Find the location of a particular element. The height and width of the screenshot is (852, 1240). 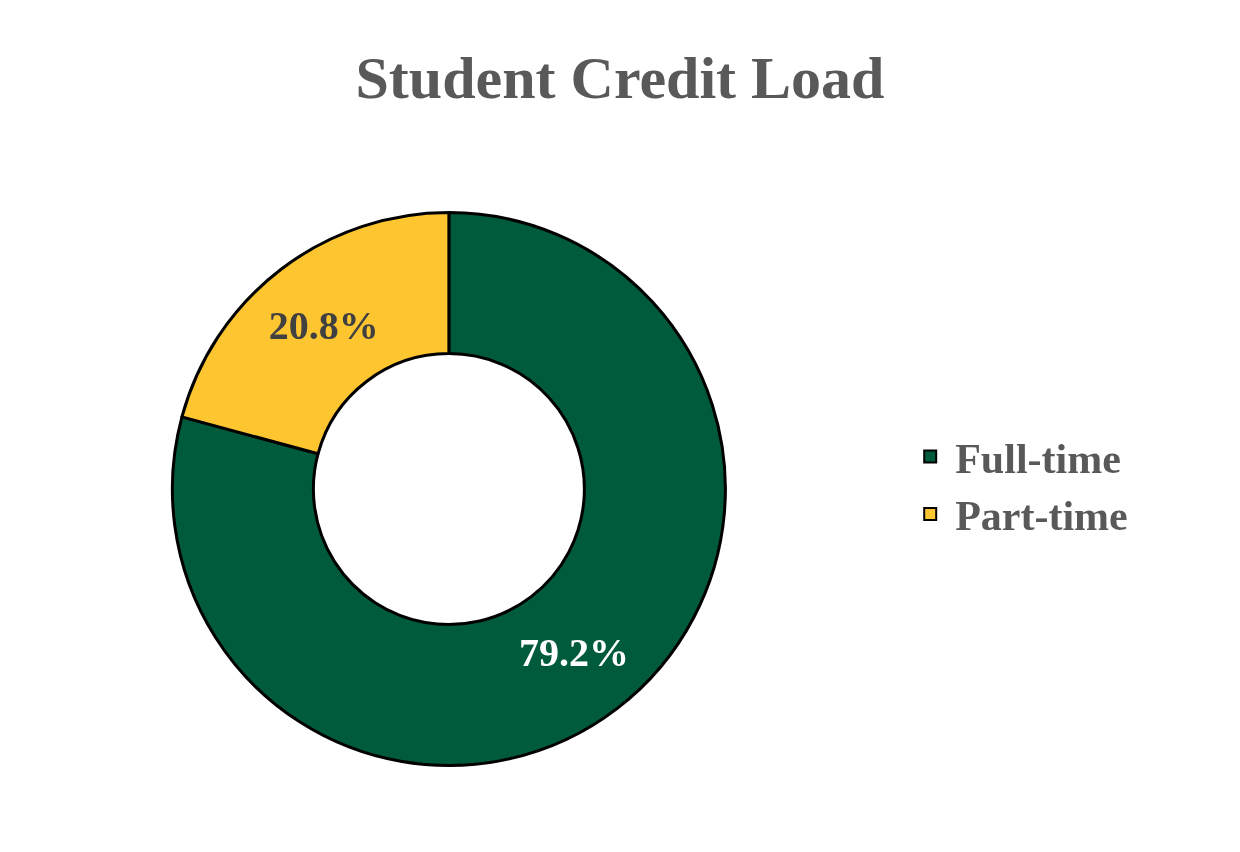

data-label: 20.8% is located at coordinates (323, 325).